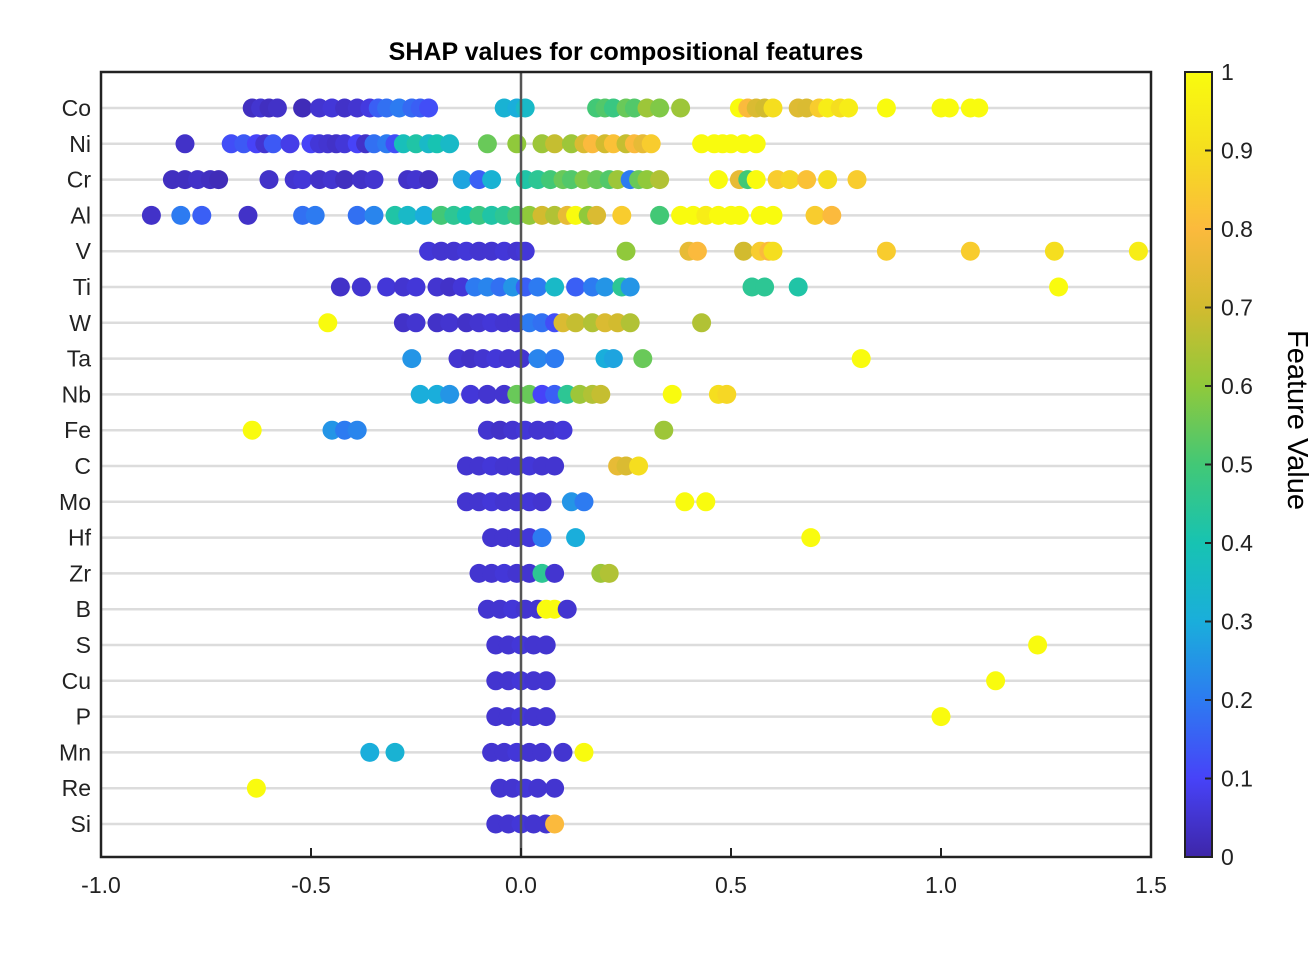 The height and width of the screenshot is (965, 1316). What do you see at coordinates (80, 144) in the screenshot?
I see `y-tick-label-ni: Ni` at bounding box center [80, 144].